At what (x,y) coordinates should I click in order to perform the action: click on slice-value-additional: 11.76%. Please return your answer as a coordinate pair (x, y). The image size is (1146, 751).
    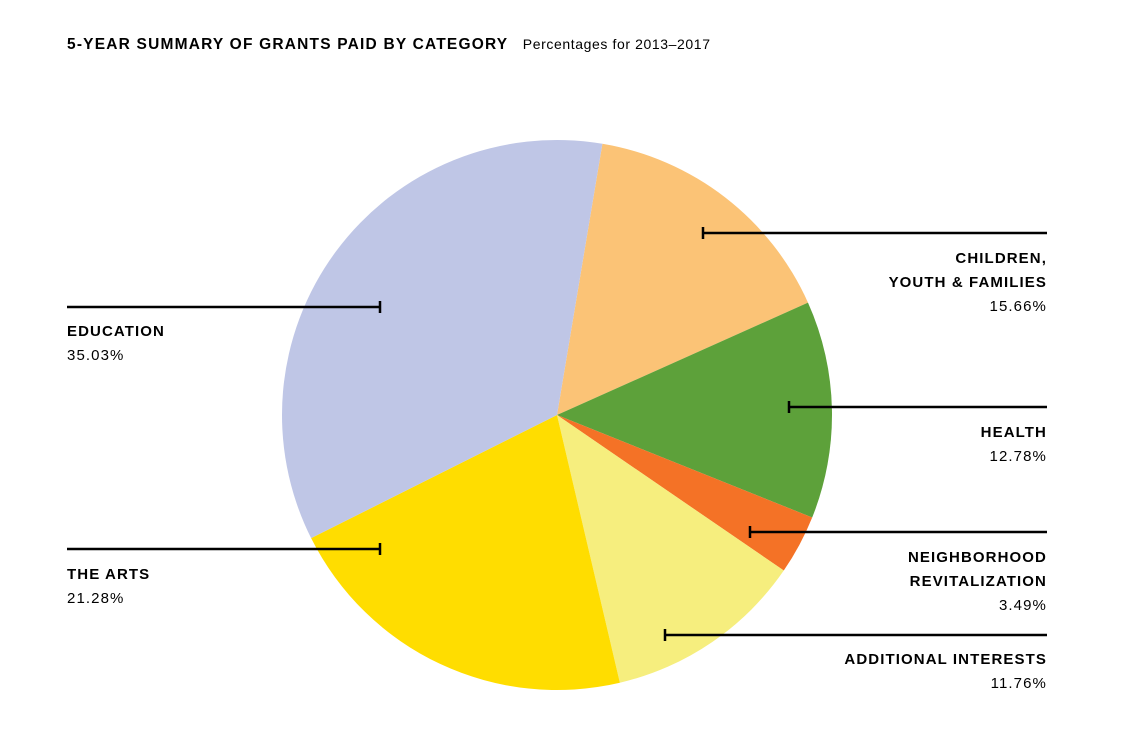
    Looking at the image, I should click on (1018, 683).